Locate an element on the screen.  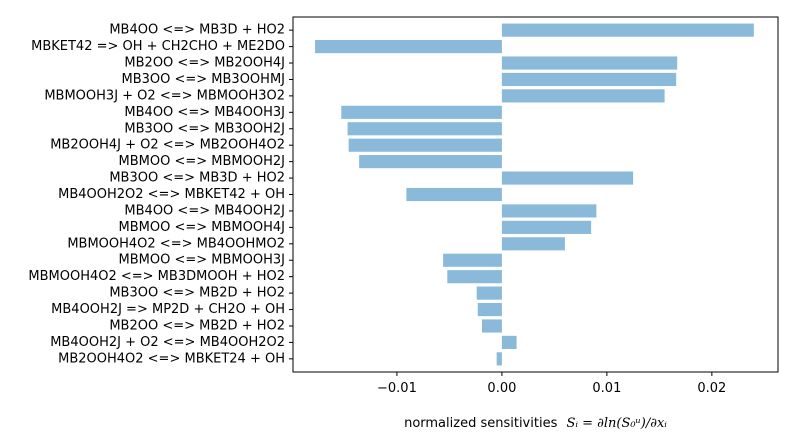
category-label: MBMOOH4O2 <=> MB4OOHMO2 is located at coordinates (176, 243).